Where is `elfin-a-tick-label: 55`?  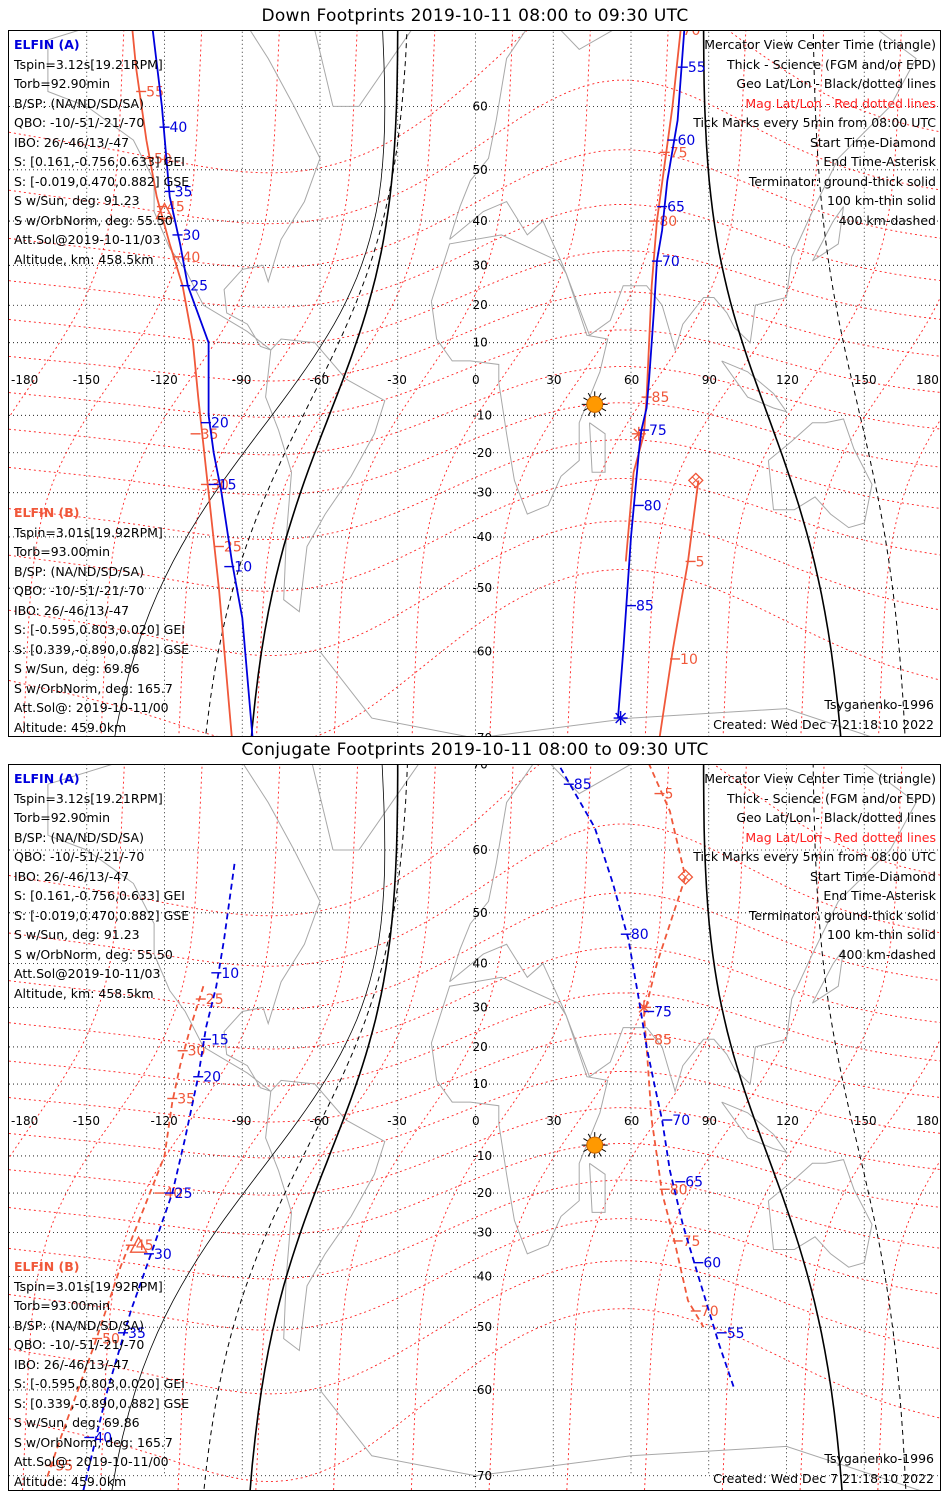
elfin-a-tick-label: 55 is located at coordinates (697, 68).